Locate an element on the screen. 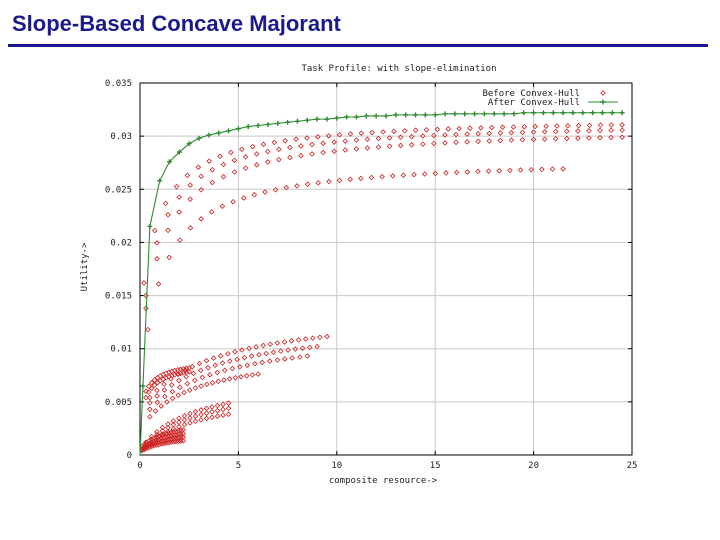  y-tick-label: 0.005 is located at coordinates (118, 403).